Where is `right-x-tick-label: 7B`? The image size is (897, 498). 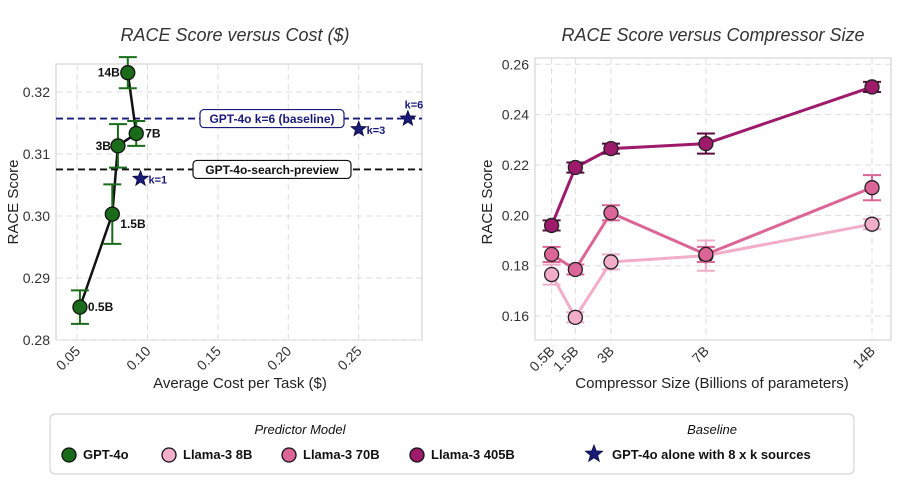 right-x-tick-label: 7B is located at coordinates (700, 354).